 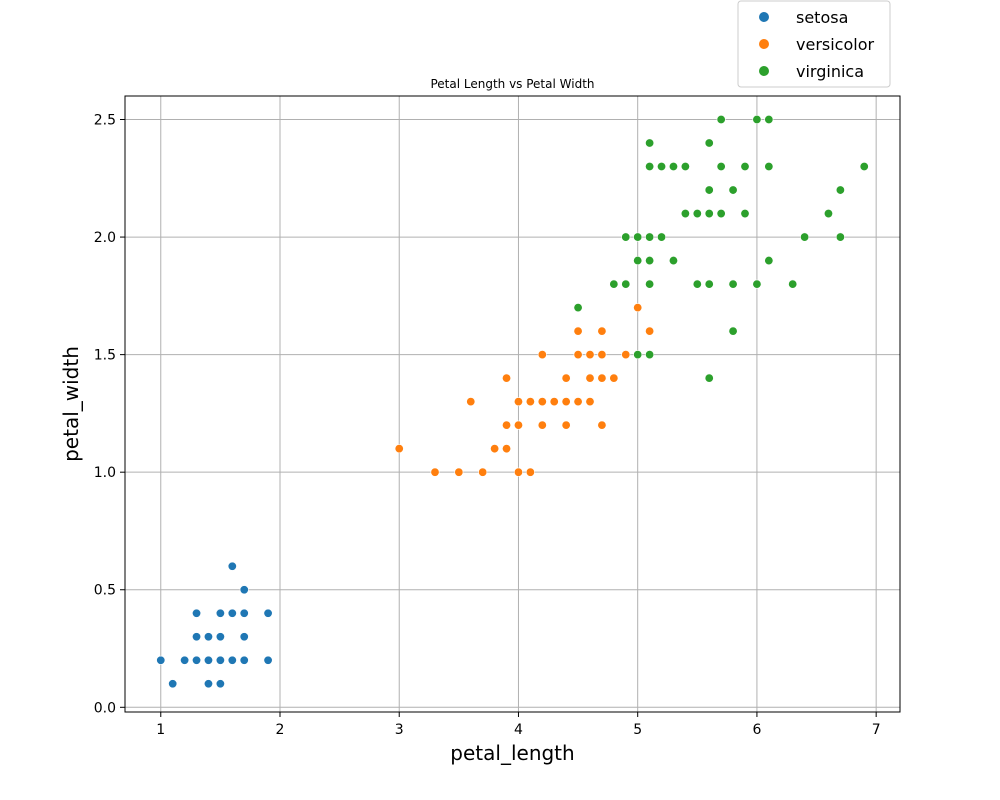 I want to click on legend-marker-virginica, so click(x=764, y=71).